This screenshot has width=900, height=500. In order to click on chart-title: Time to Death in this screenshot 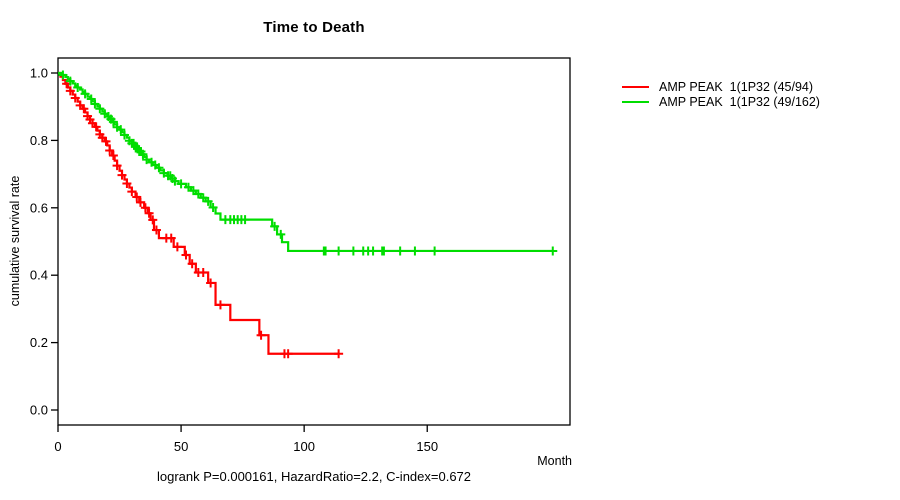, I will do `click(314, 27)`.